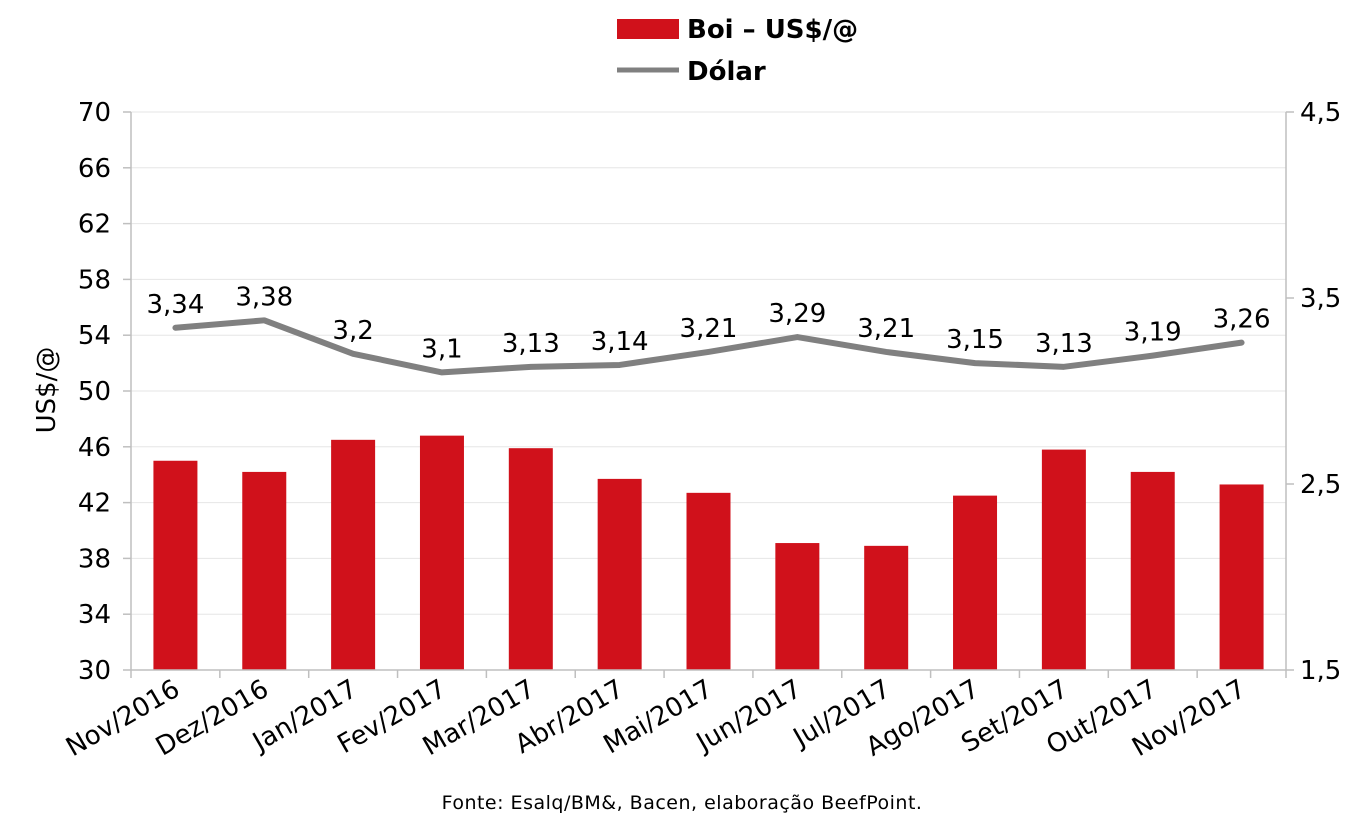 The height and width of the screenshot is (827, 1364). Describe the element at coordinates (94, 671) in the screenshot. I see `y-tick-label: 30` at that location.